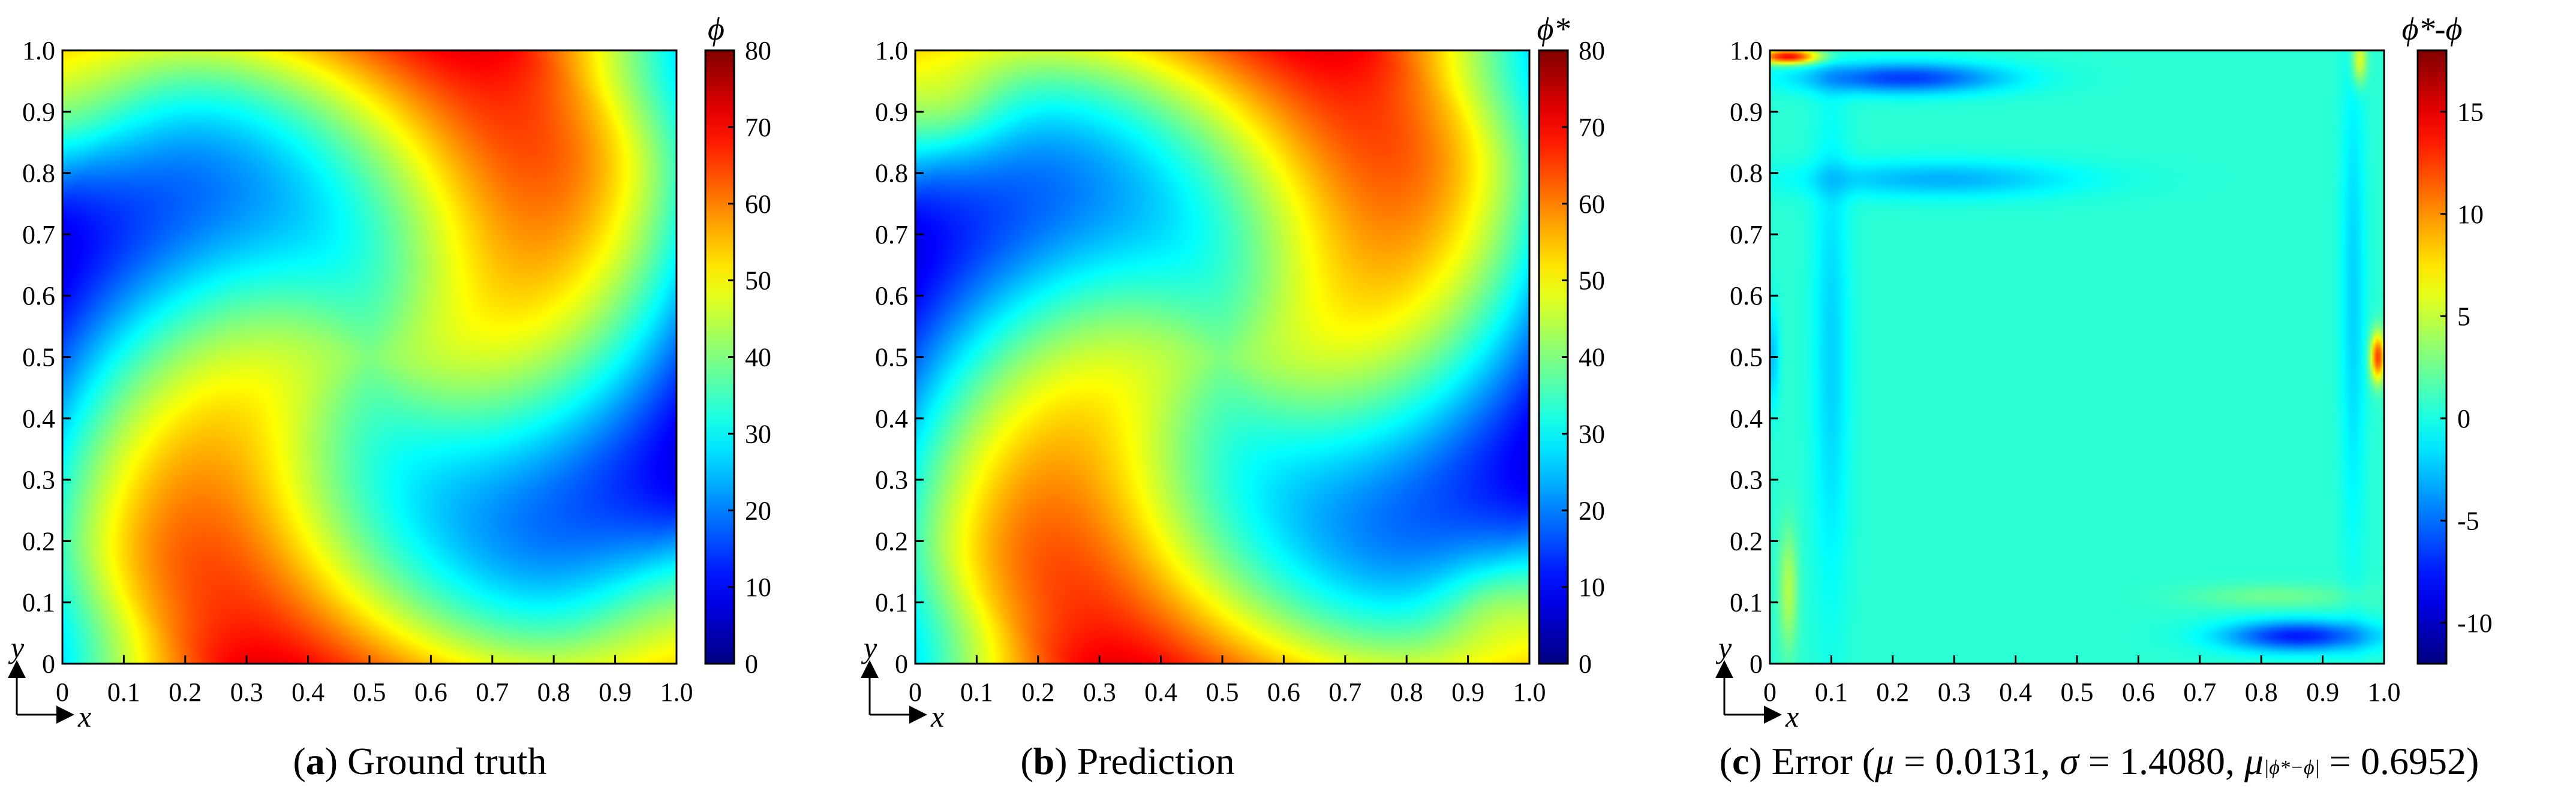 The height and width of the screenshot is (807, 2576). What do you see at coordinates (2464, 316) in the screenshot?
I see `colorbar-tick-label: 5` at bounding box center [2464, 316].